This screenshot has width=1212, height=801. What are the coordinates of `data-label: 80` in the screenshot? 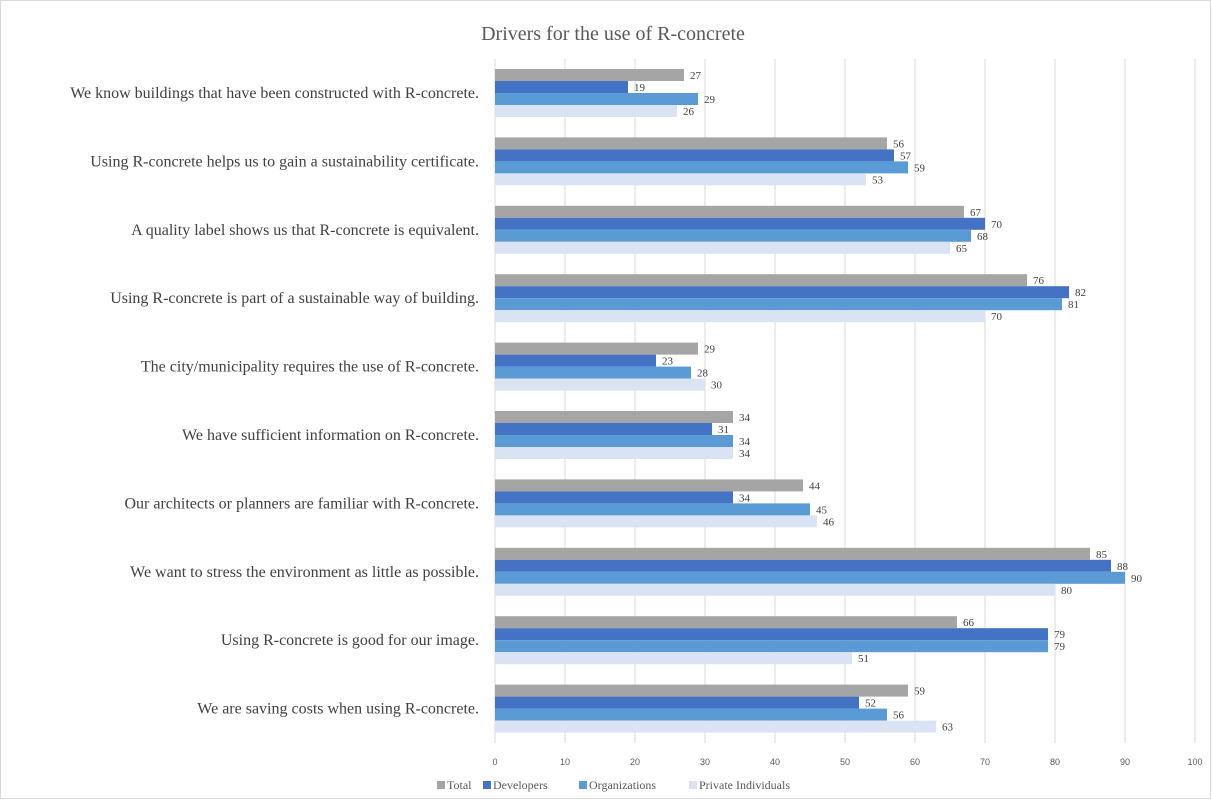 It's located at (1067, 591).